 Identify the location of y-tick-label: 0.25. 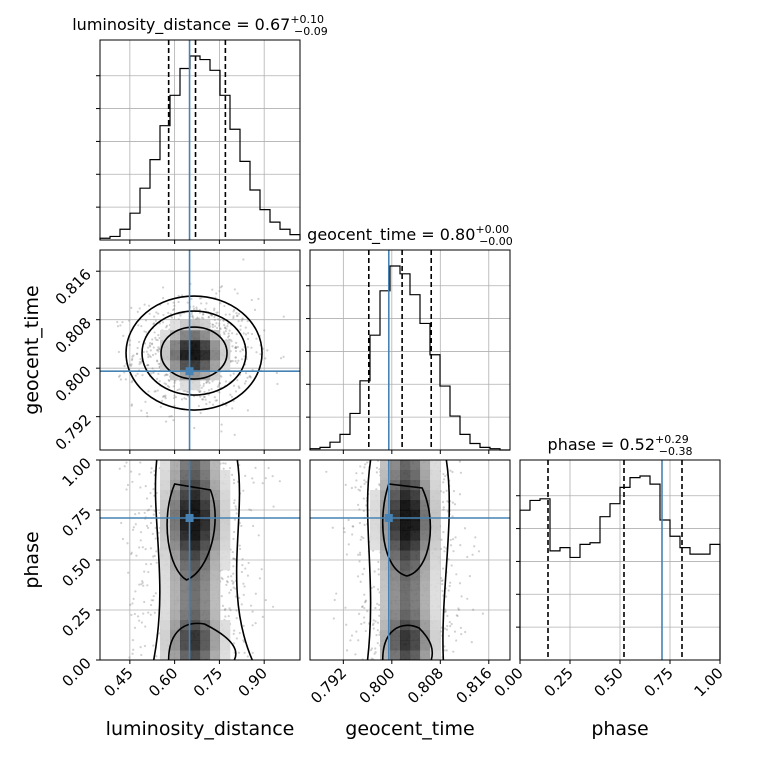
(76, 622).